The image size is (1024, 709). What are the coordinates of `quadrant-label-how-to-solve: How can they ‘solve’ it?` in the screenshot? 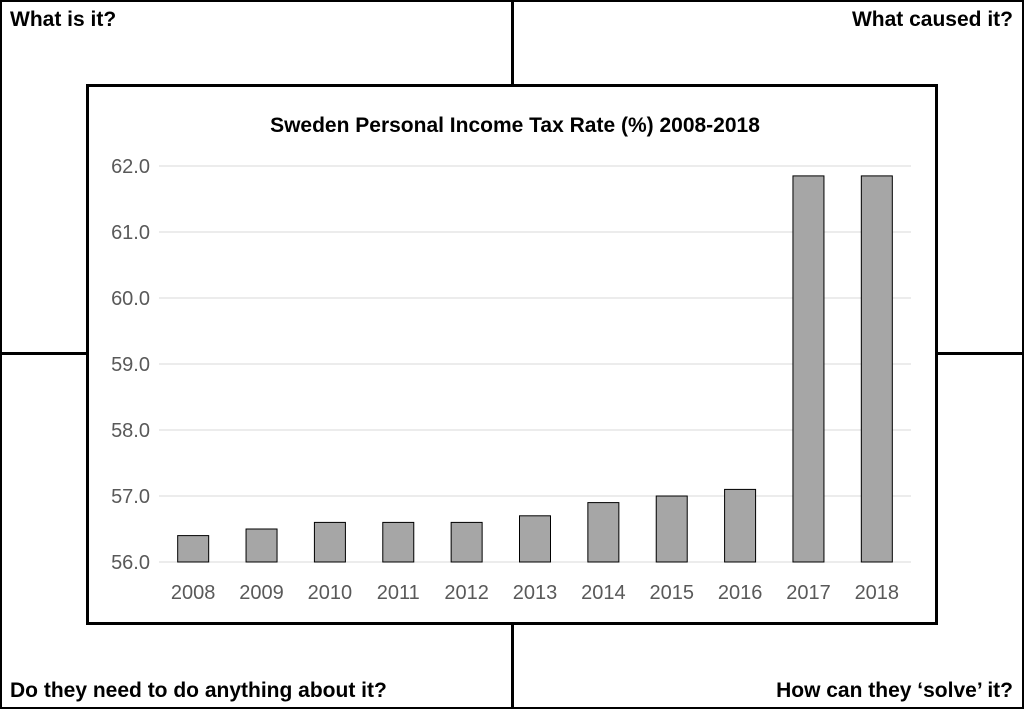 It's located at (894, 690).